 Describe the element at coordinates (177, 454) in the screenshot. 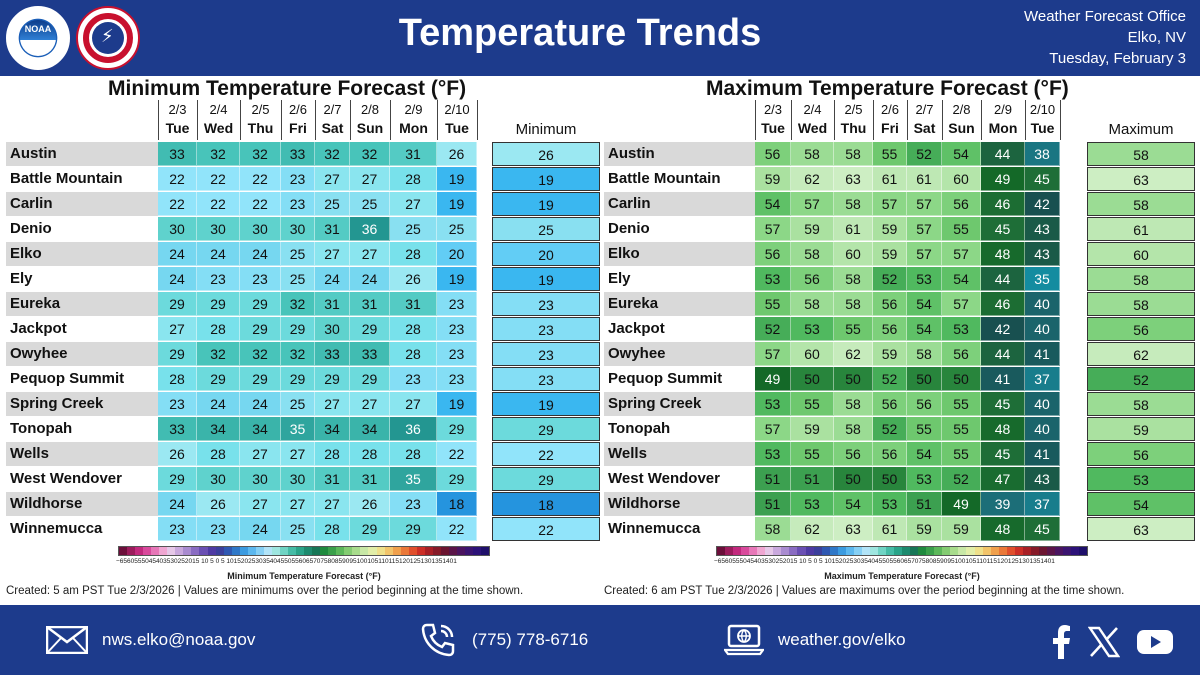

I see `min-temp-cell: 26` at that location.